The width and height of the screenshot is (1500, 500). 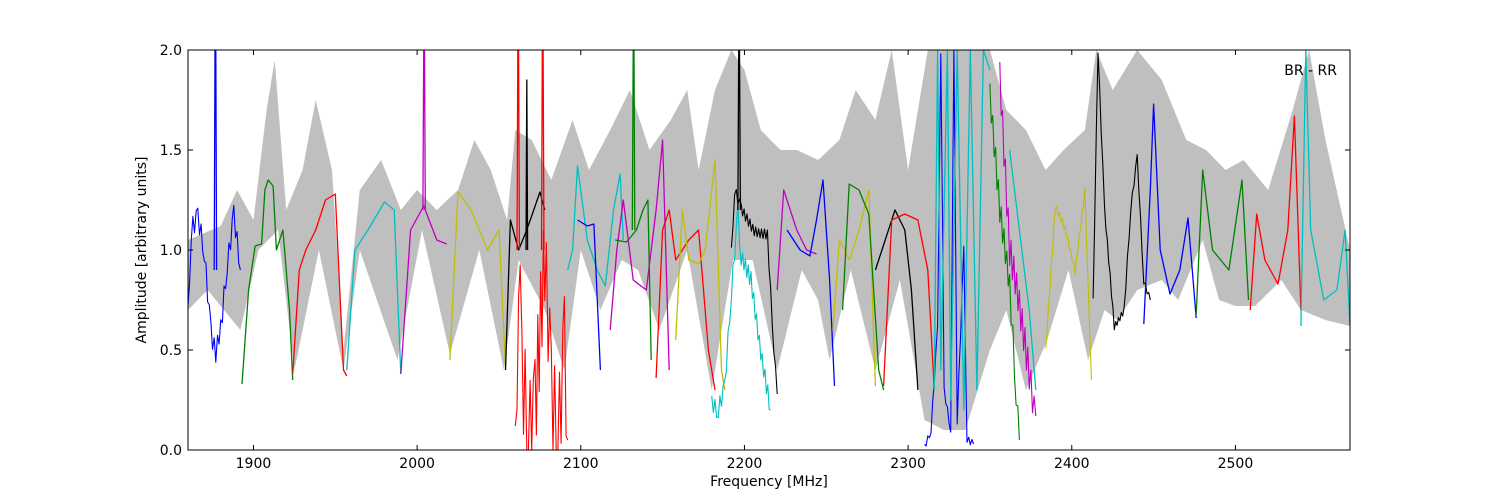 What do you see at coordinates (171, 151) in the screenshot?
I see `y-tick-label: 1.5` at bounding box center [171, 151].